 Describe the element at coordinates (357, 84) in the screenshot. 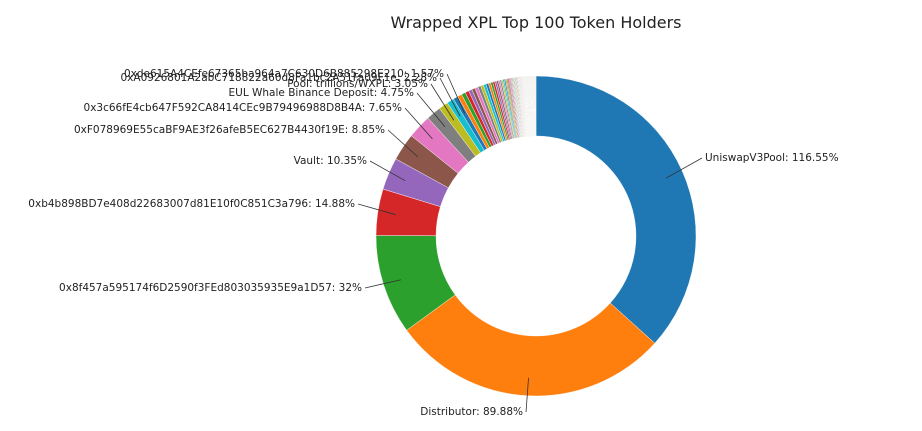

I see `slice-label: Pool: trillions/WXPL: 3.05%` at that location.